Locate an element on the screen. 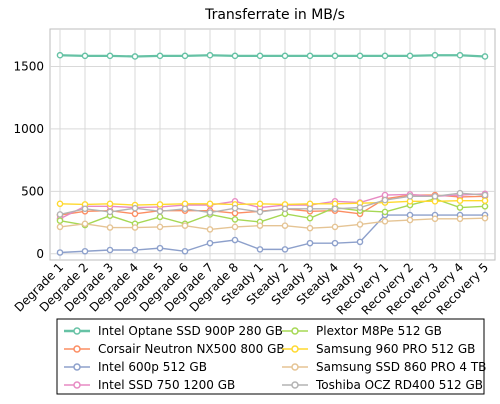  y-axis-ticks: 0 500 1000 1500 is located at coordinates (28, 159).